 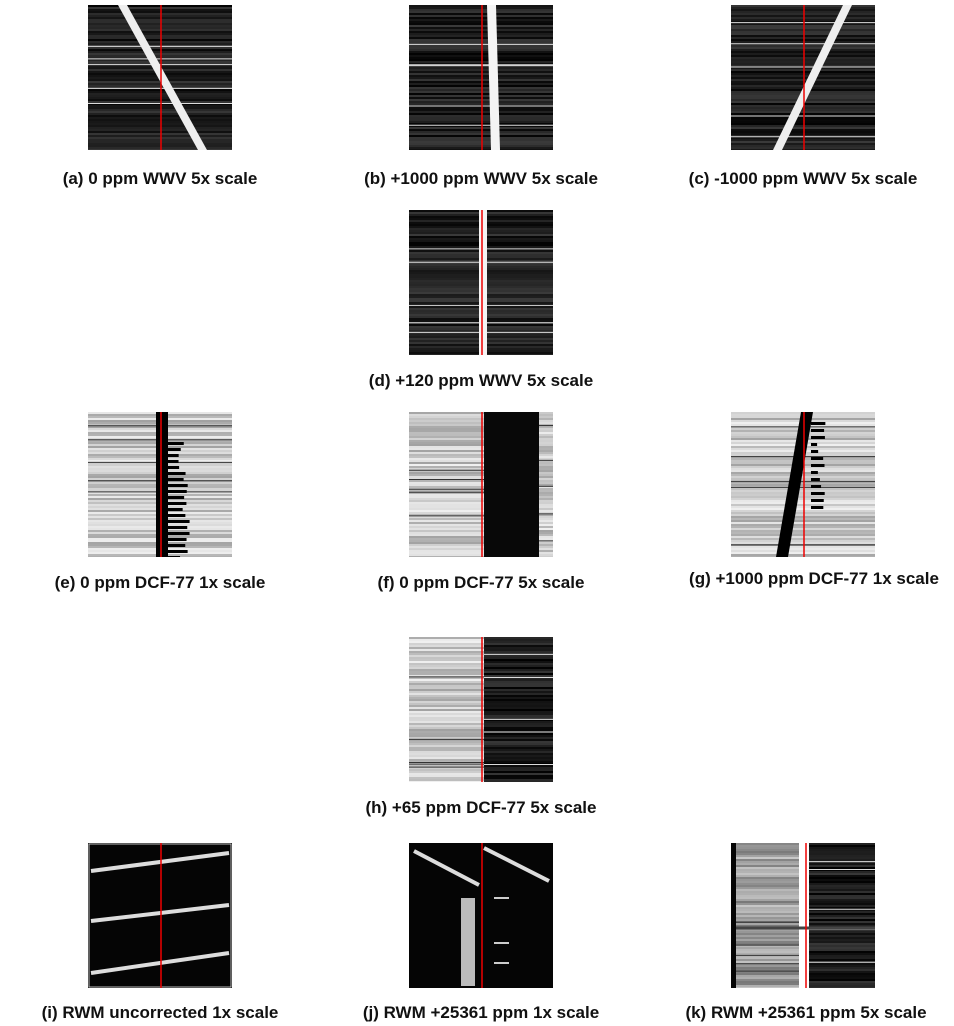 What do you see at coordinates (806, 1012) in the screenshot?
I see `caption: (k) RWM +25361 ppm 5x scale` at bounding box center [806, 1012].